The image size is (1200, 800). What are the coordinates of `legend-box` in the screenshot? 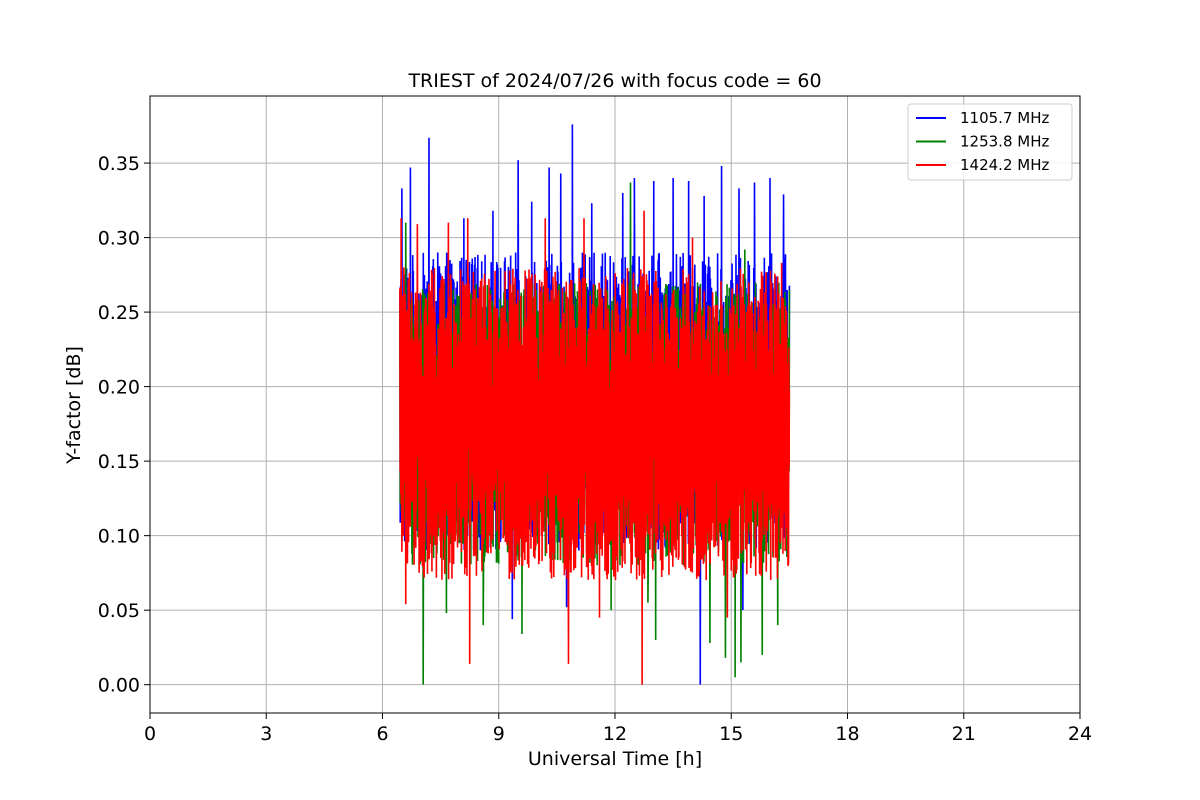 It's located at (990, 142).